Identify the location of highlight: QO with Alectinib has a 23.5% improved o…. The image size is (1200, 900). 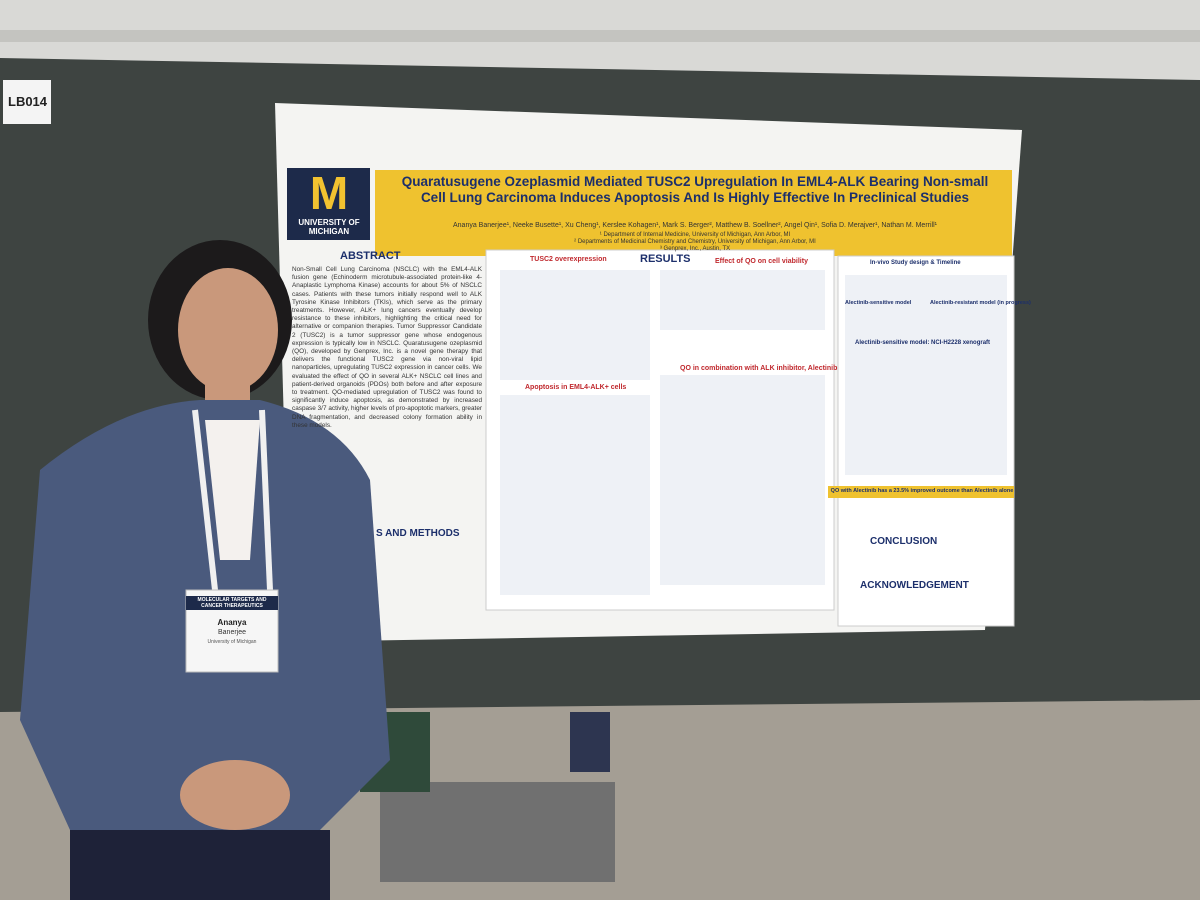
(922, 491).